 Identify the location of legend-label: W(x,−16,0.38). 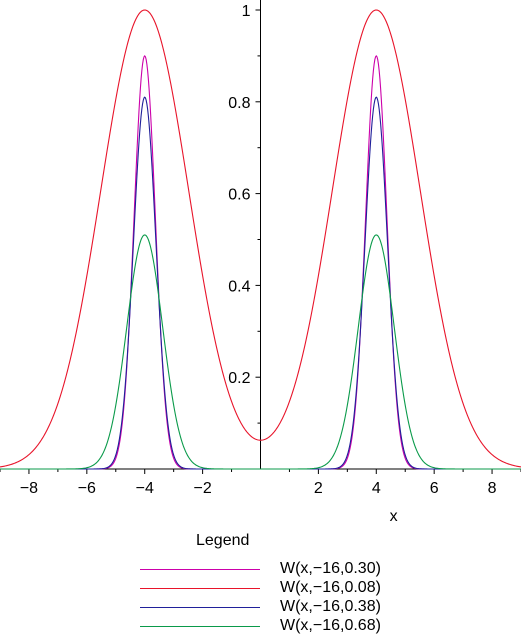
(330, 606).